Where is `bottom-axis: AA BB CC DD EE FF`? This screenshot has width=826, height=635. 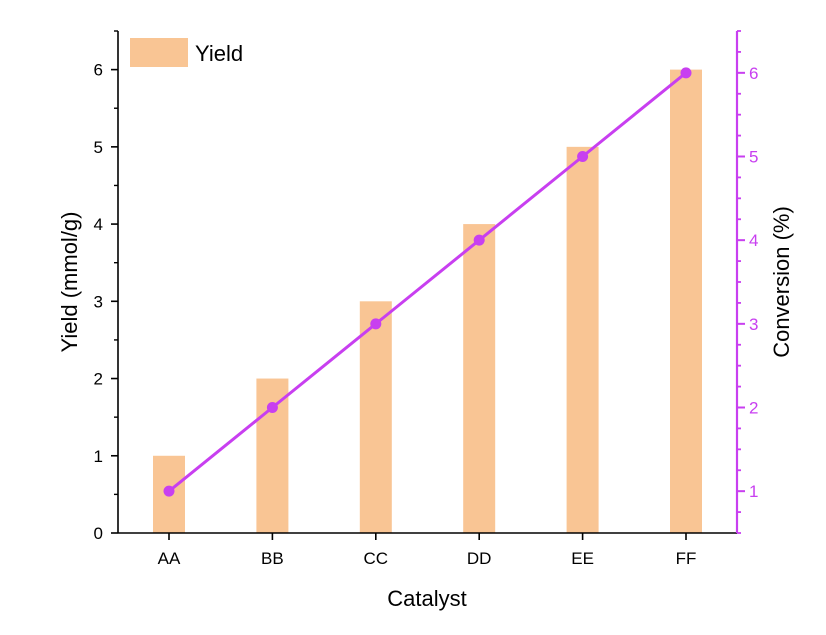 bottom-axis: AA BB CC DD EE FF is located at coordinates (427, 550).